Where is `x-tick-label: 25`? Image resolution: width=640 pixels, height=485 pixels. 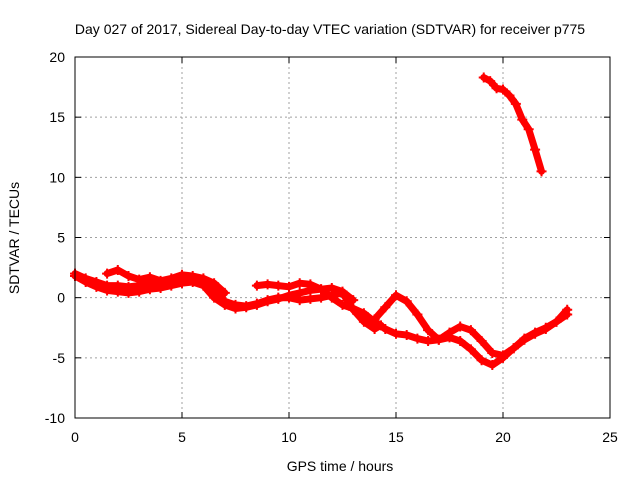 x-tick-label: 25 is located at coordinates (610, 437).